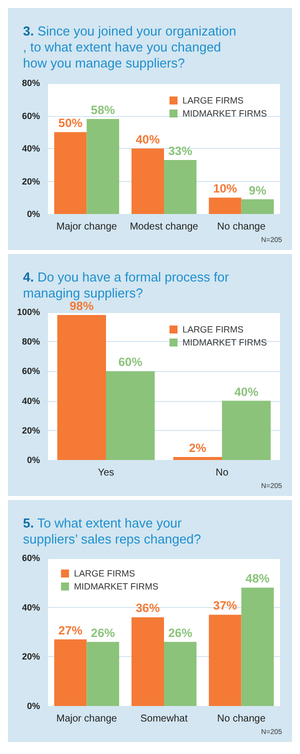  Describe the element at coordinates (180, 151) in the screenshot. I see `data-label: 33%` at that location.